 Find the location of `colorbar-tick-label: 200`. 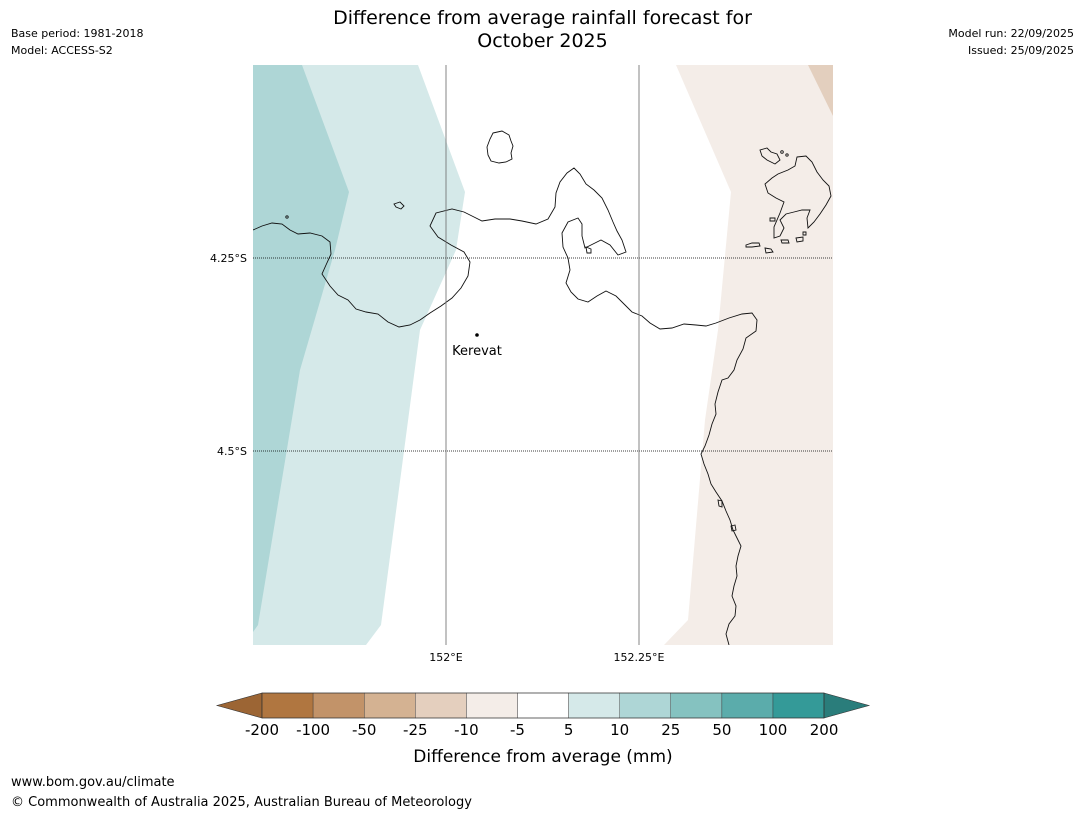

colorbar-tick-label: 200 is located at coordinates (824, 730).